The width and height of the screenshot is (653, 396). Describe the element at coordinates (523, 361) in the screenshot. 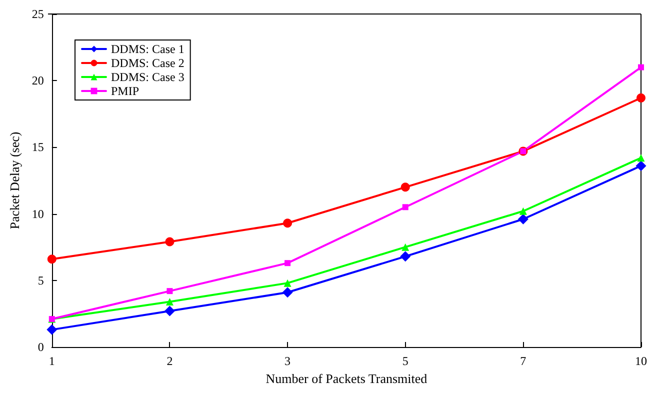

I see `x-tick-label: 7` at that location.